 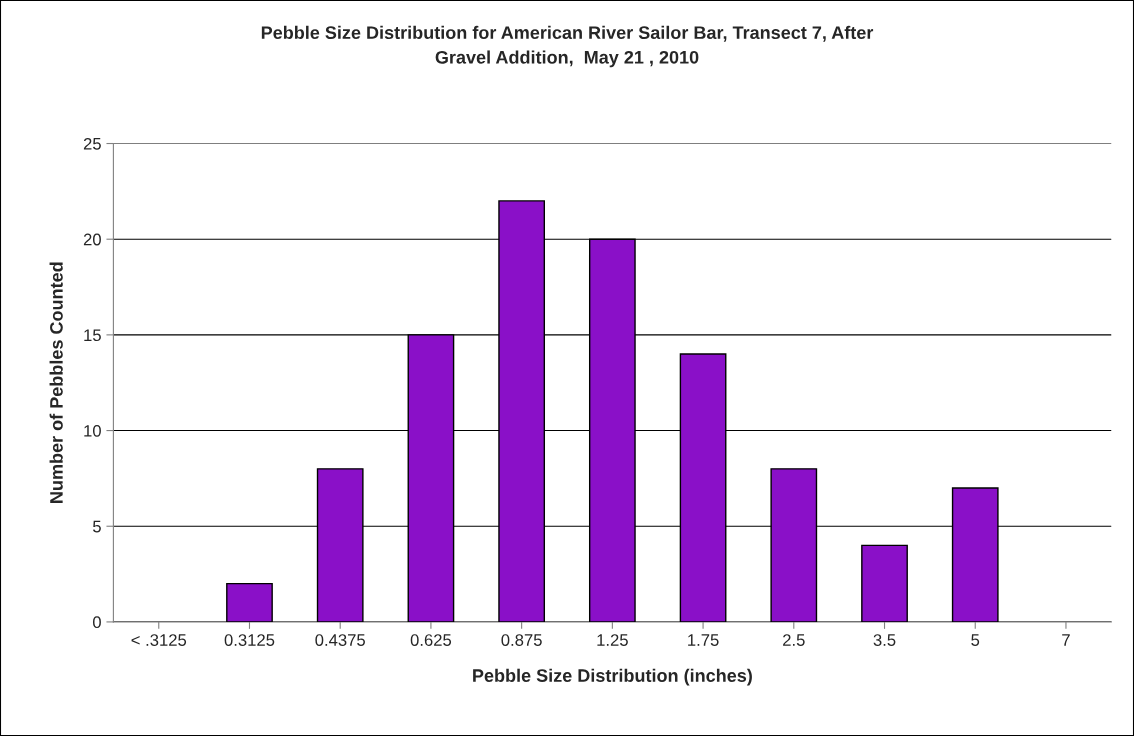 I want to click on x-tick-label: 1.75, so click(x=703, y=640).